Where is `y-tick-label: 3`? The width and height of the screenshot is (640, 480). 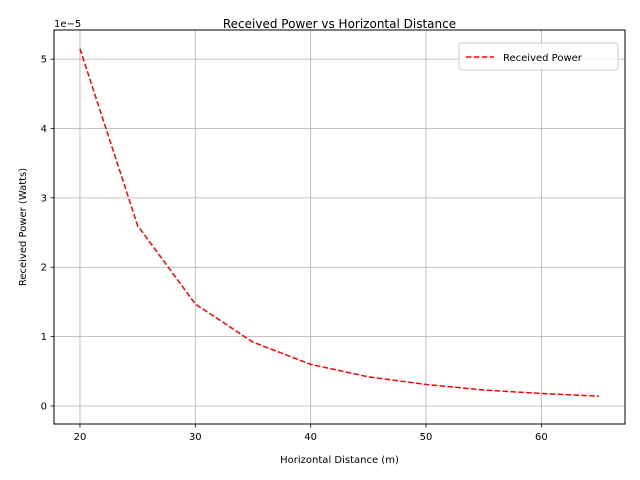 y-tick-label: 3 is located at coordinates (44, 198).